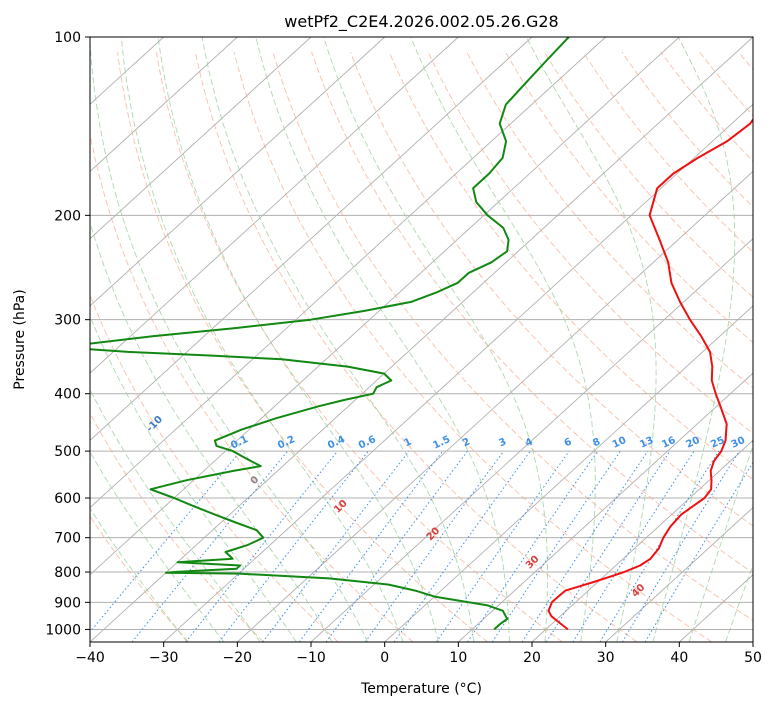 The height and width of the screenshot is (708, 775). I want to click on x-axis-label: Temperature (°C), so click(421, 689).